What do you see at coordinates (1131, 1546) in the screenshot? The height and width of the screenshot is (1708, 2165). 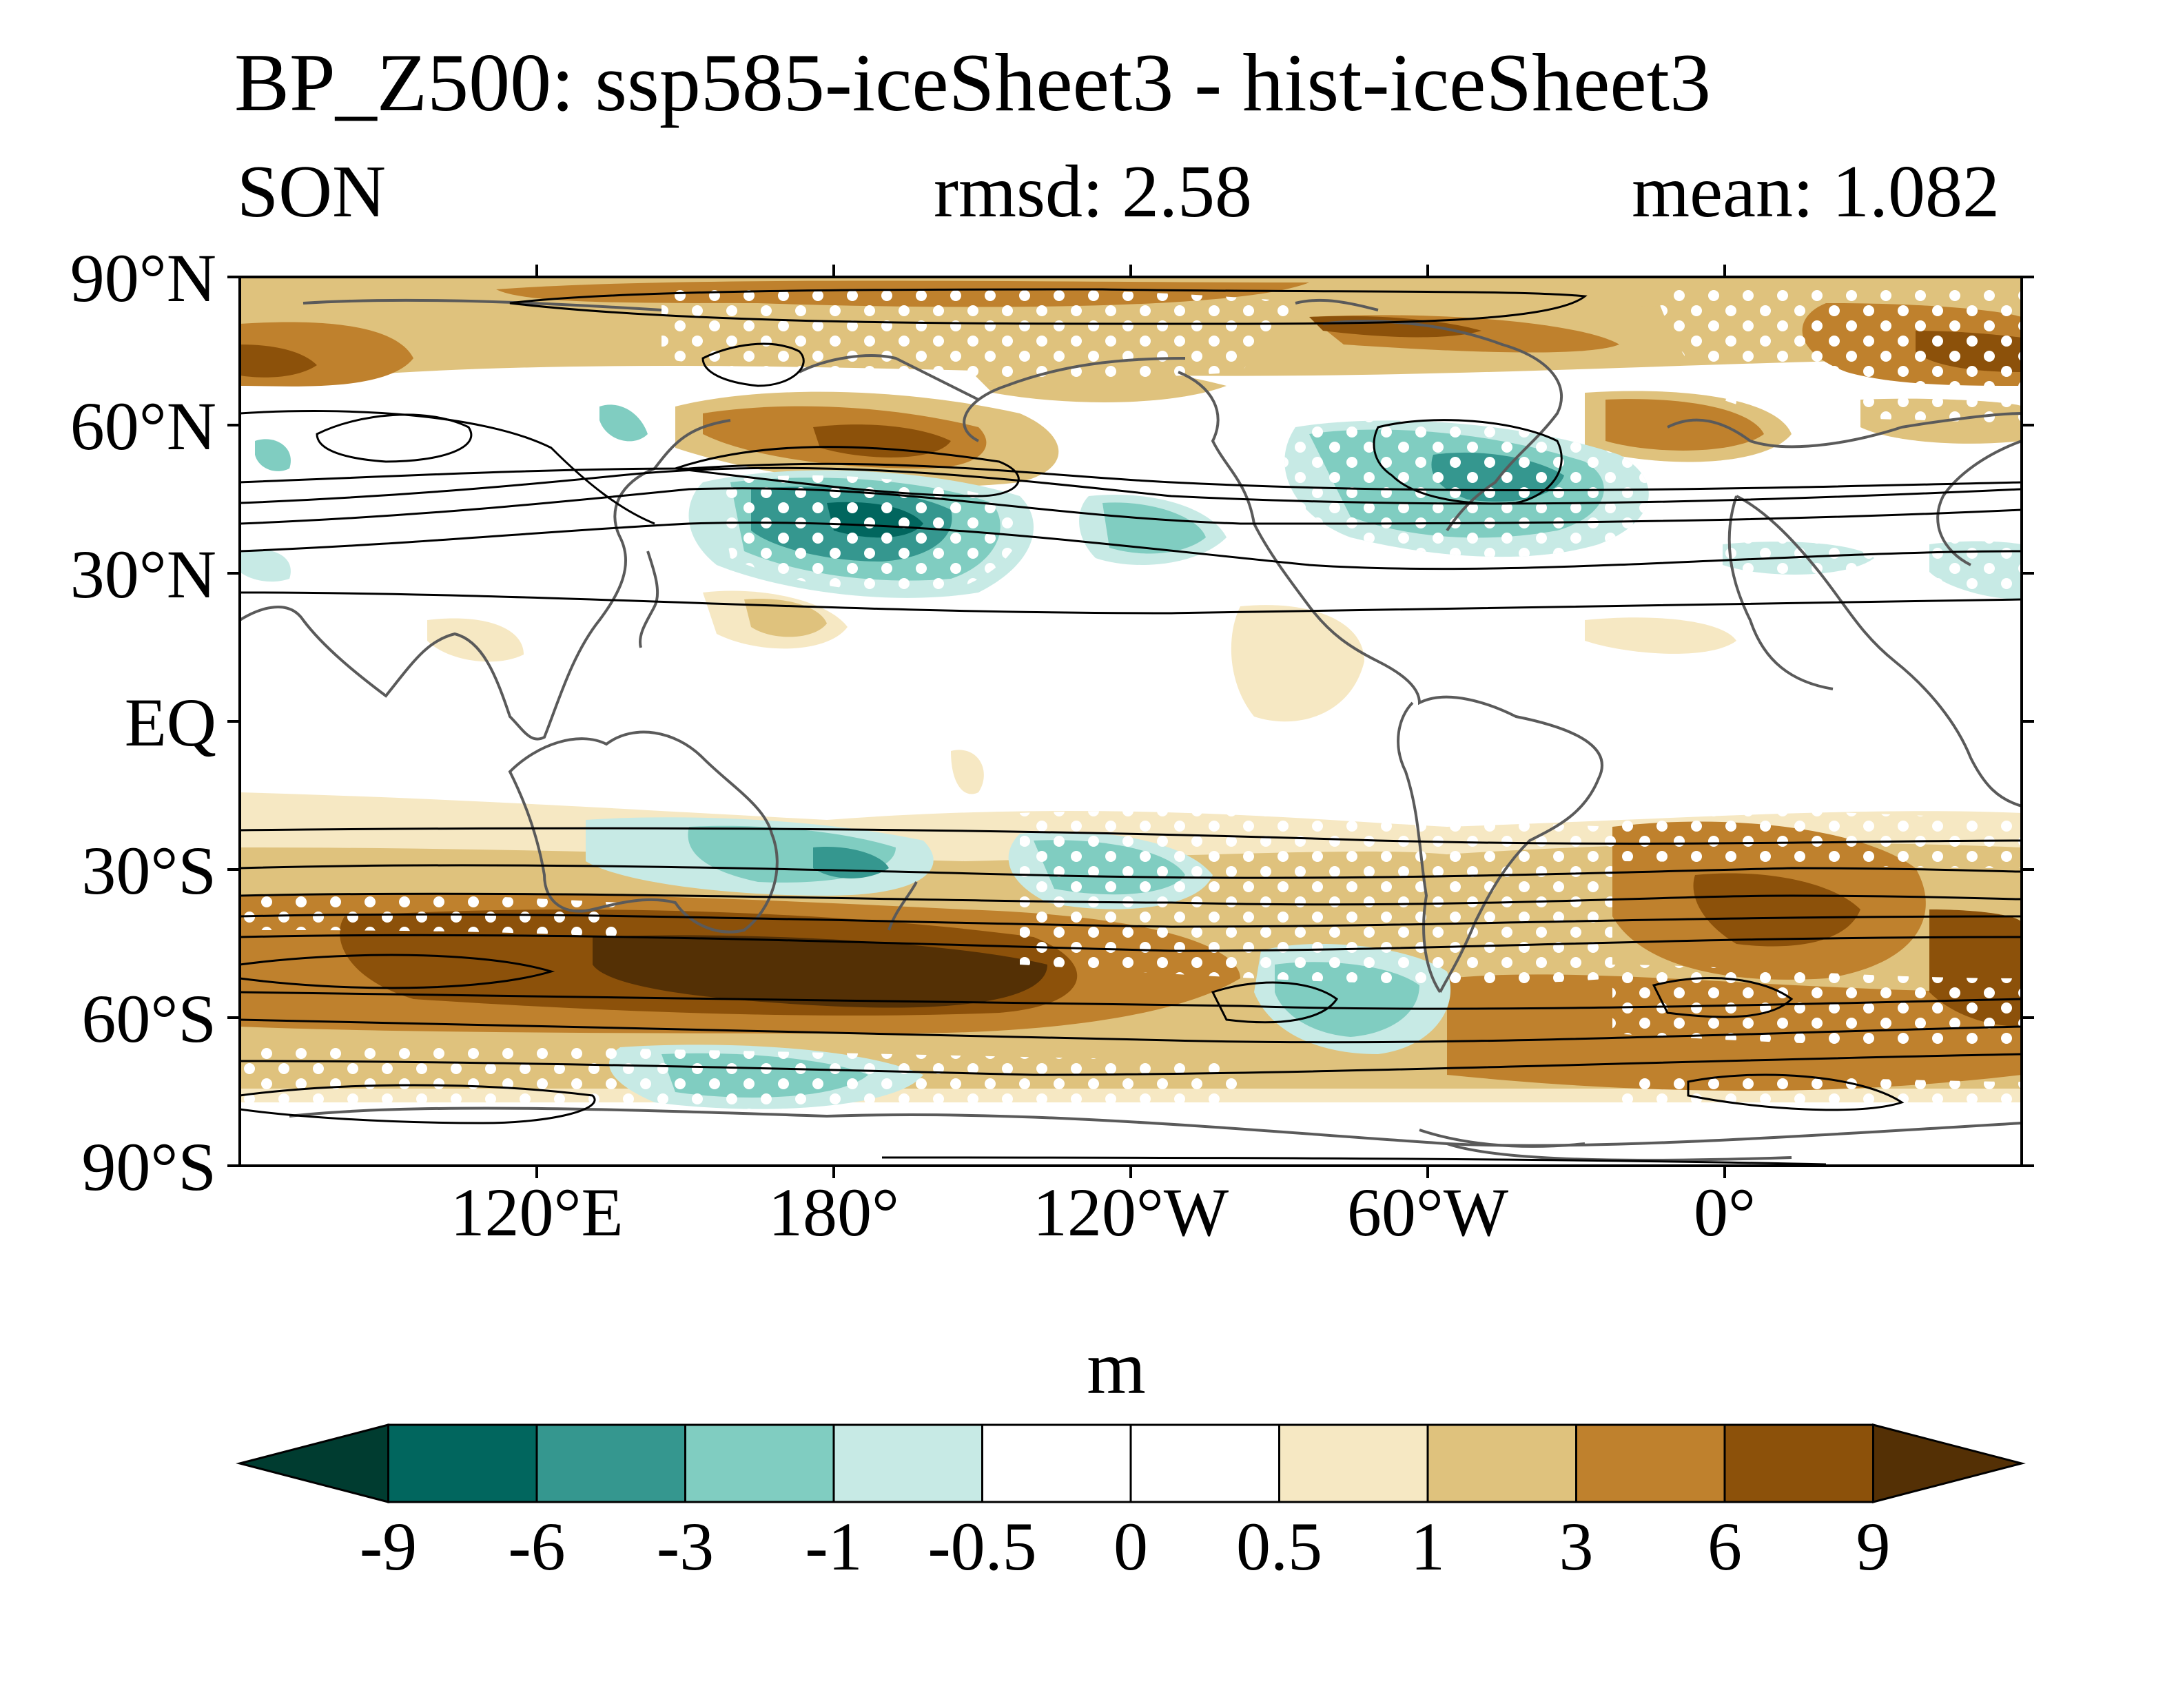 I see `colorbar-tick-5: 0` at bounding box center [1131, 1546].